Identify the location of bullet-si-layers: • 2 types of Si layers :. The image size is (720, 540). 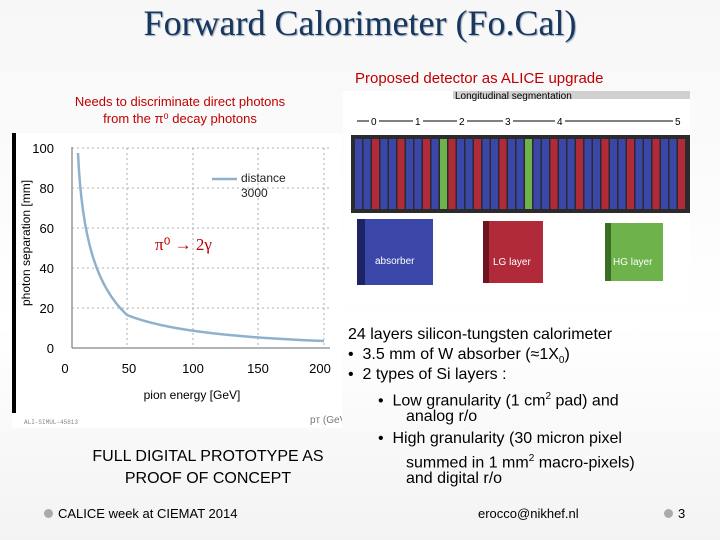
(427, 375).